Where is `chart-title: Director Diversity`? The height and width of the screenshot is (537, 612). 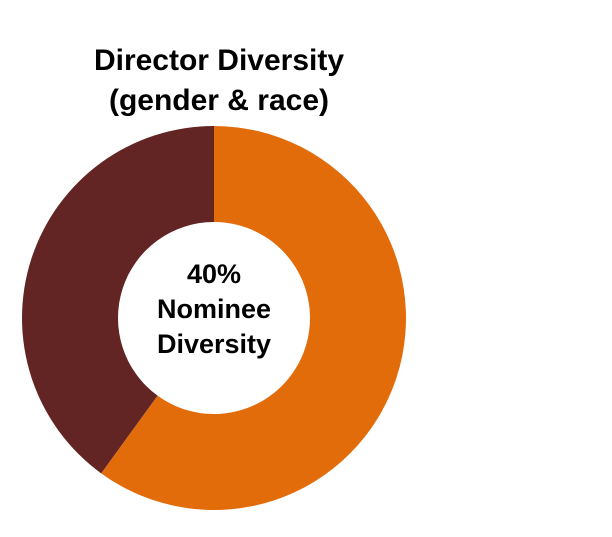 chart-title: Director Diversity is located at coordinates (219, 60).